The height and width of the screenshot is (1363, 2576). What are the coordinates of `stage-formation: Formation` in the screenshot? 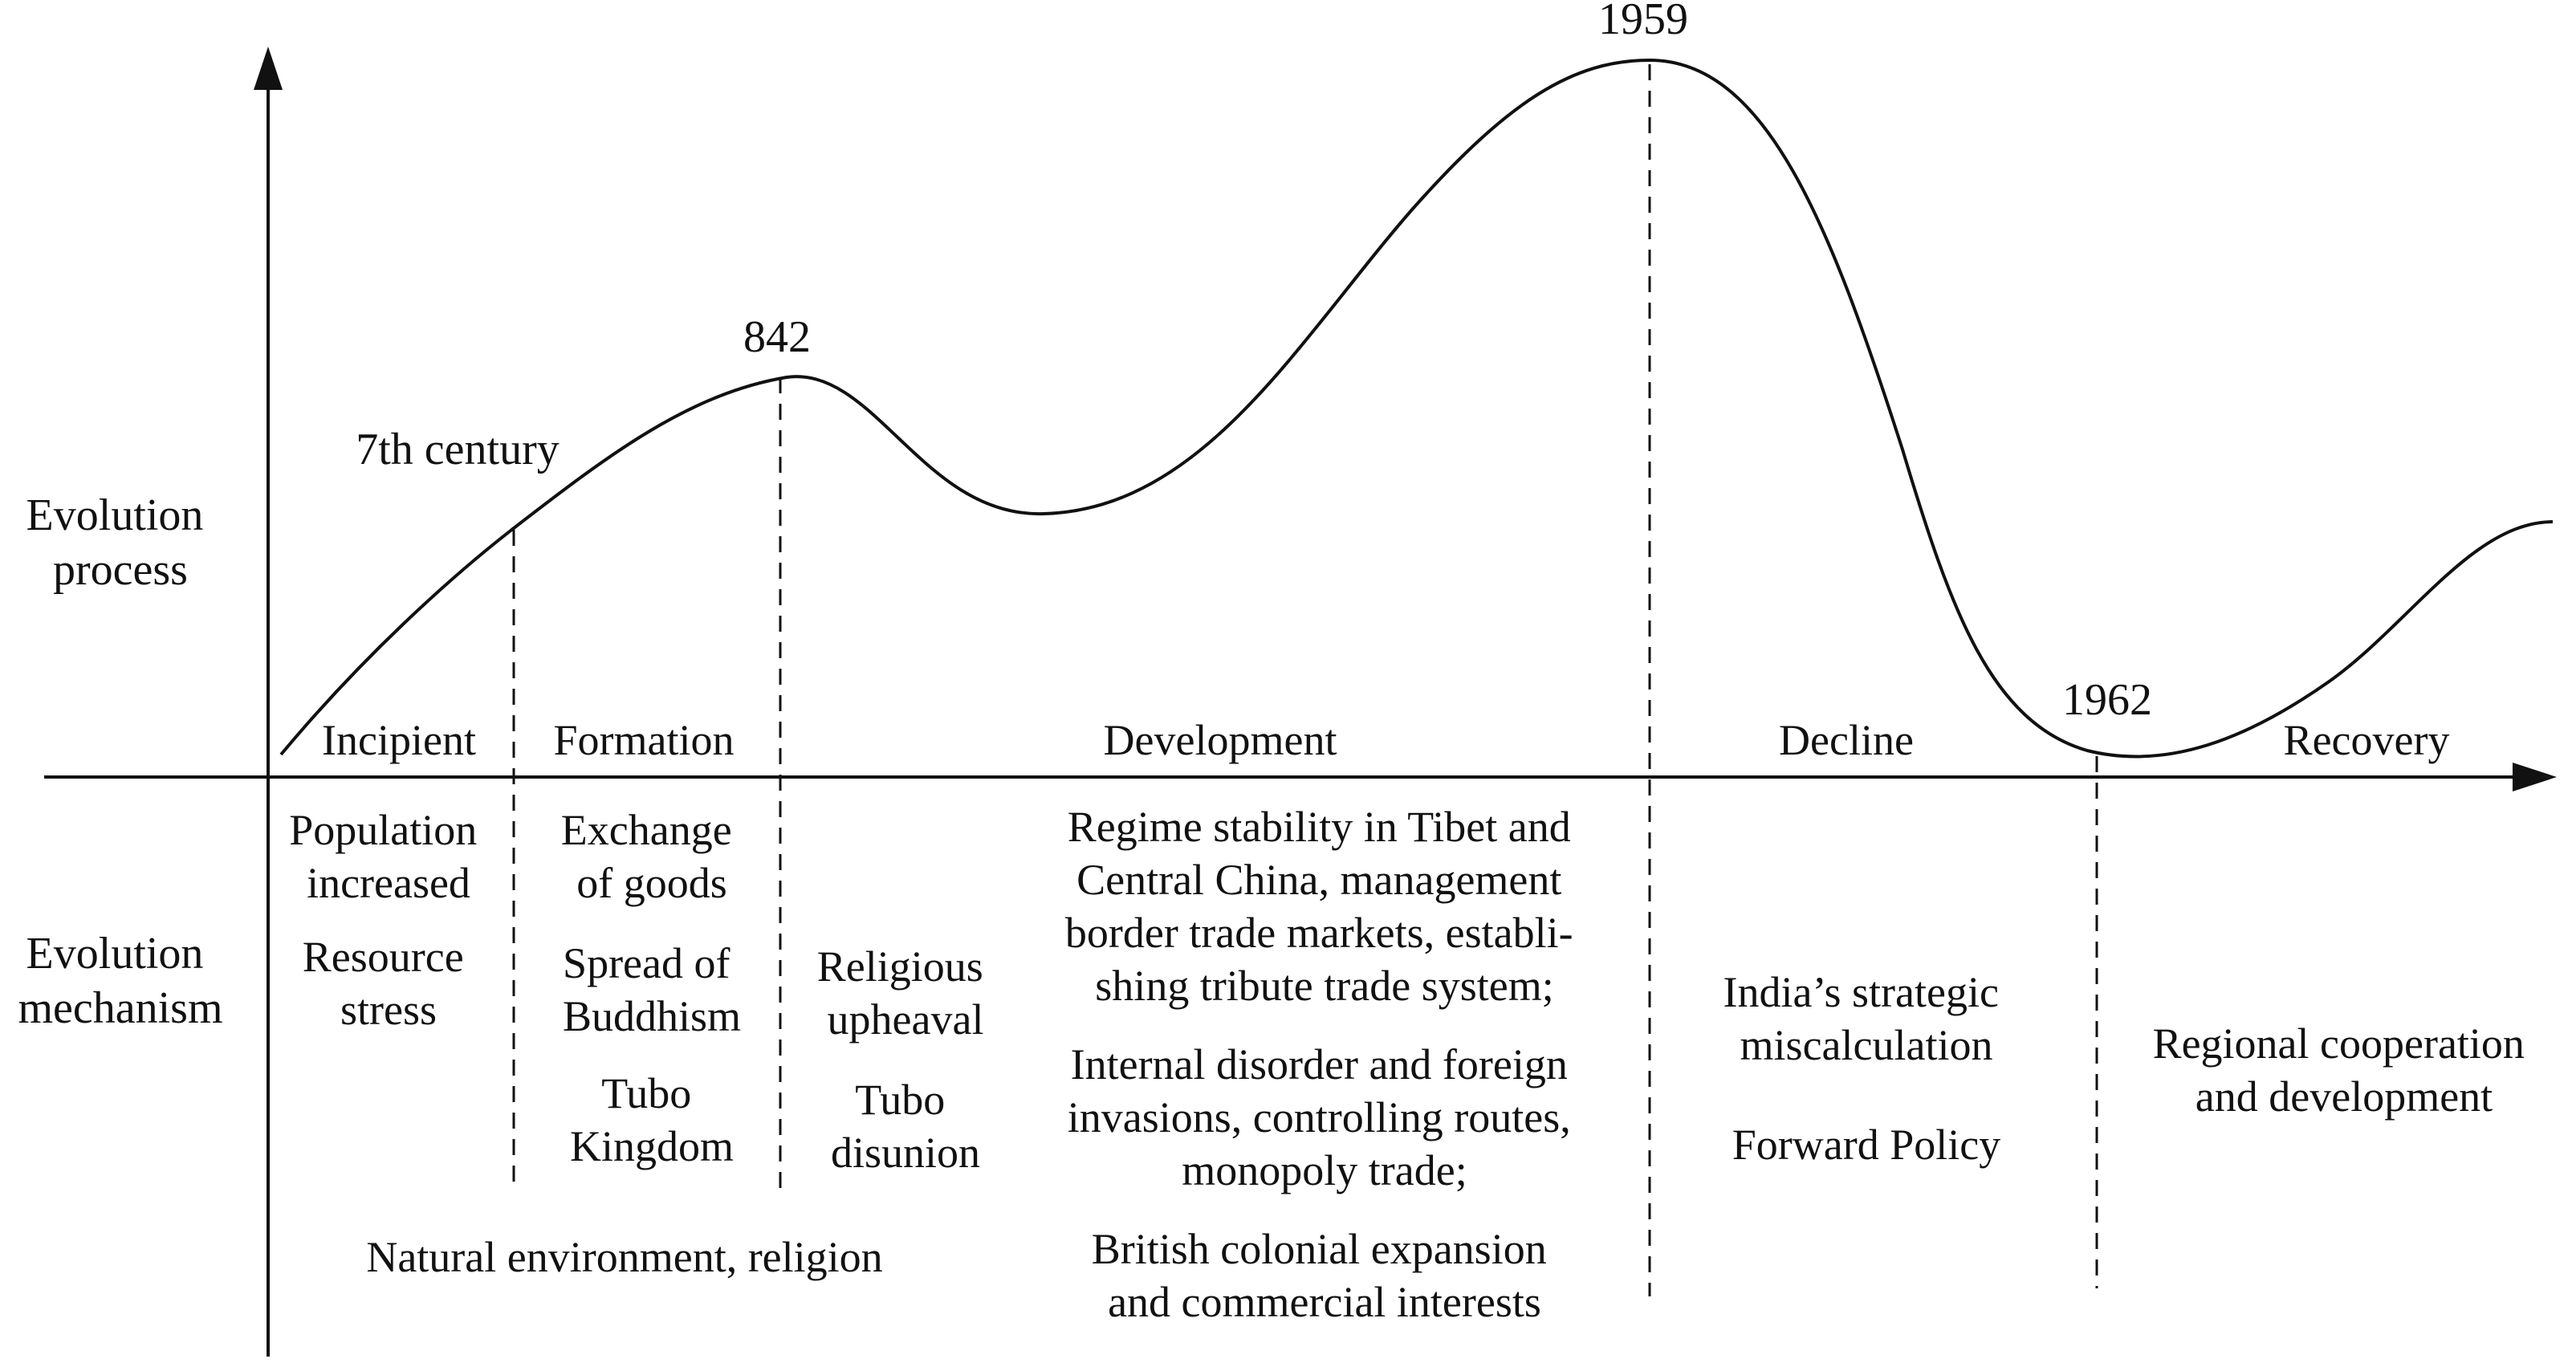 It's located at (645, 740).